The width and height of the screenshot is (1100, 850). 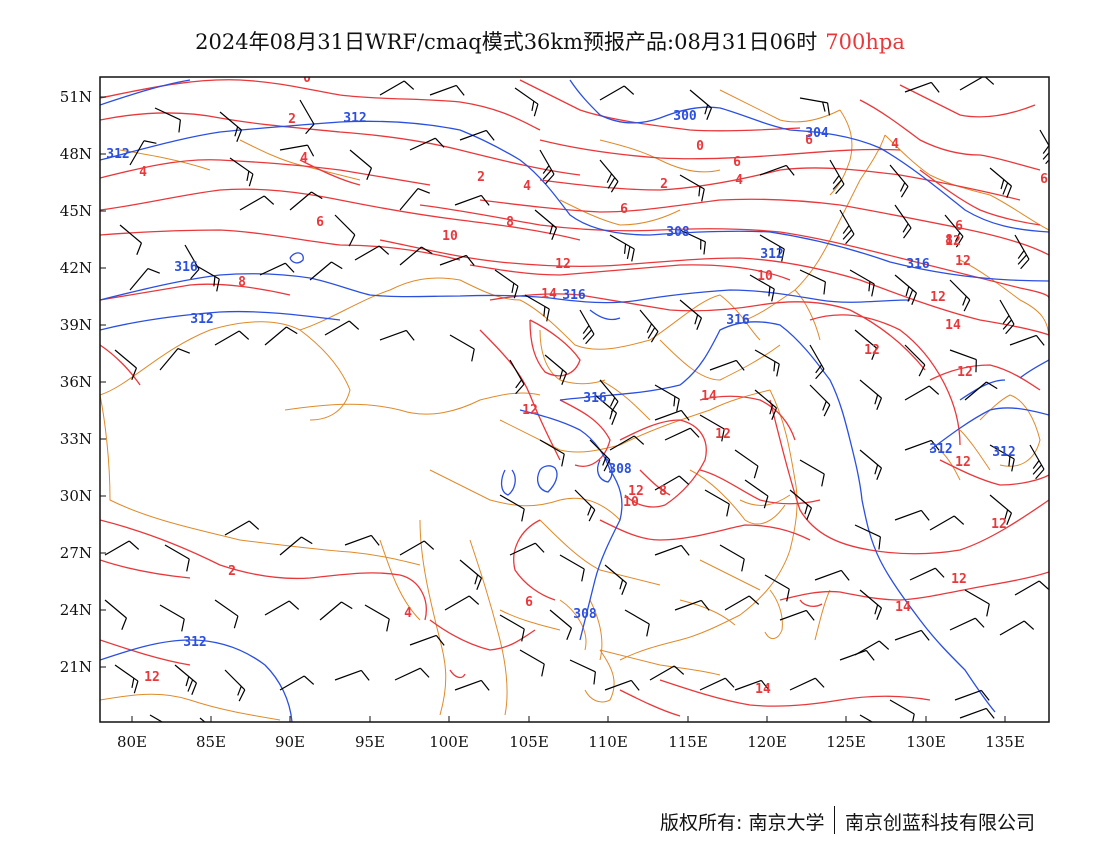 I want to click on lon-label: 130E, so click(x=926, y=742).